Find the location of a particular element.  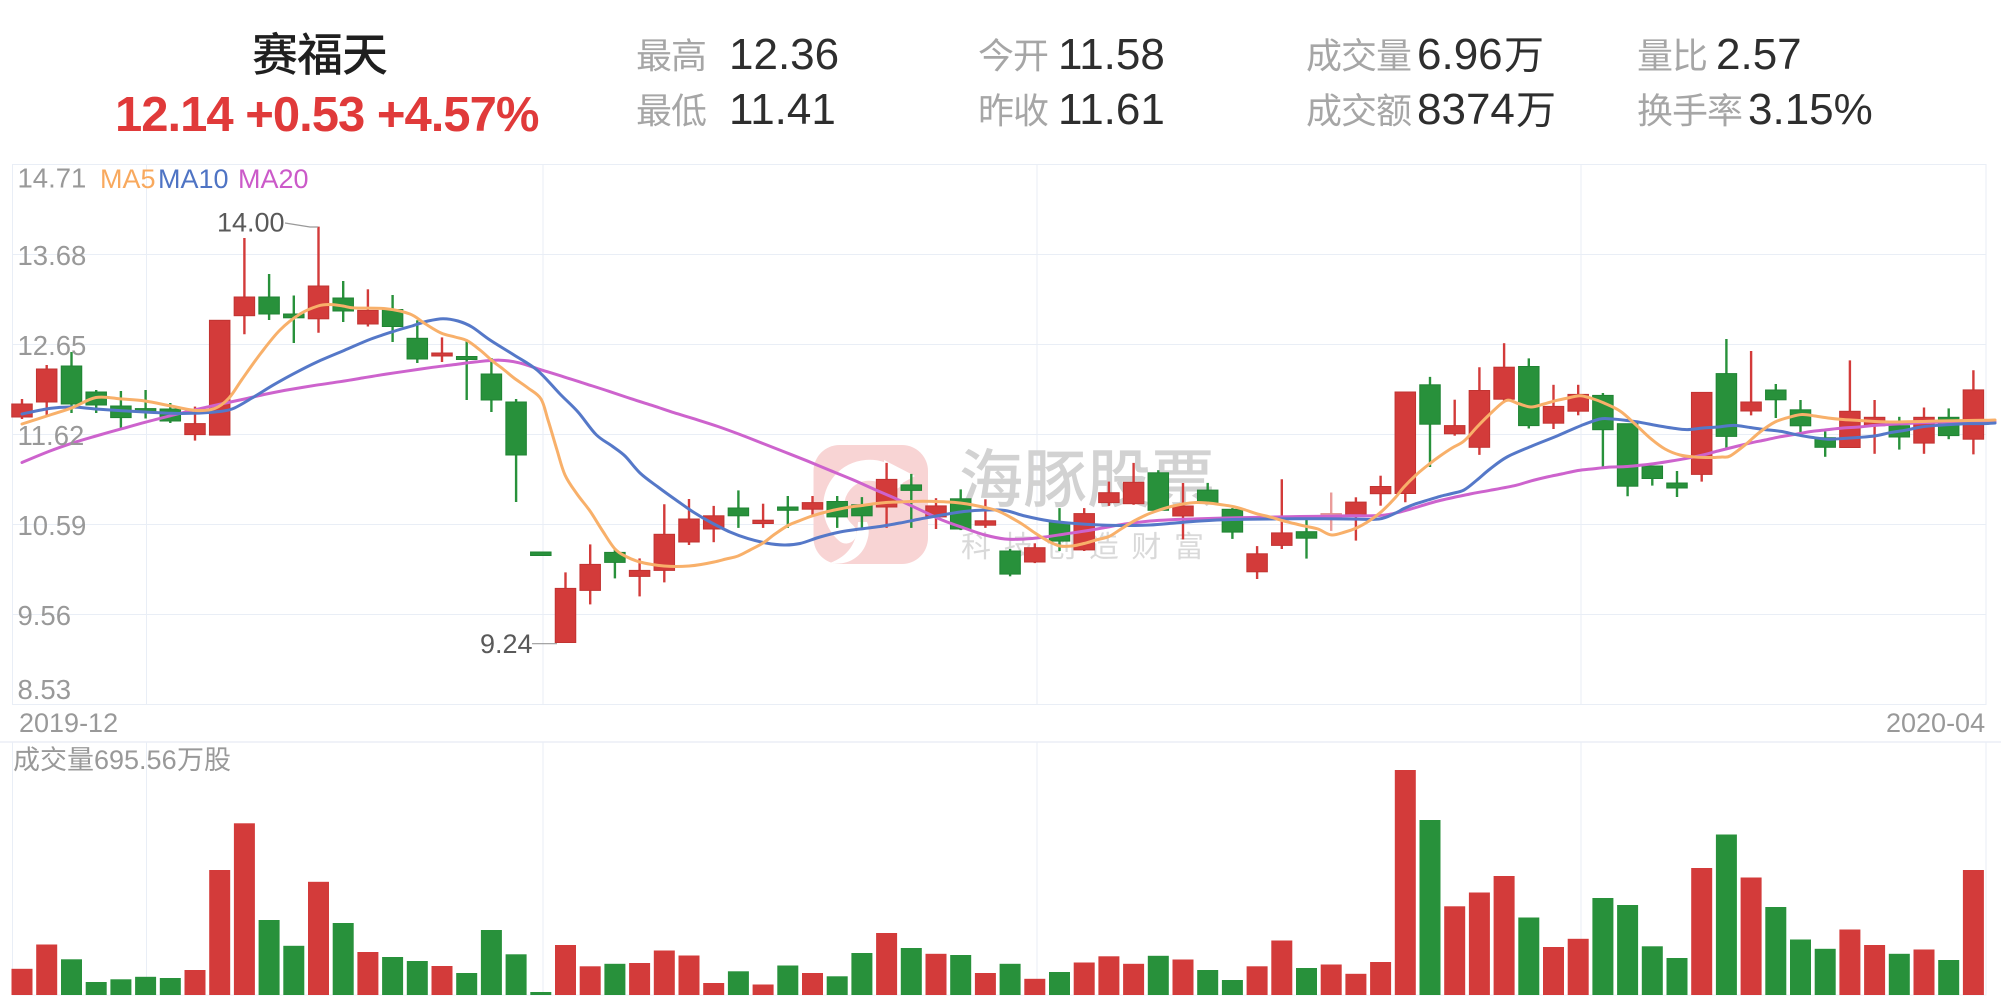

svg-text: 14.00 is located at coordinates (251, 223).